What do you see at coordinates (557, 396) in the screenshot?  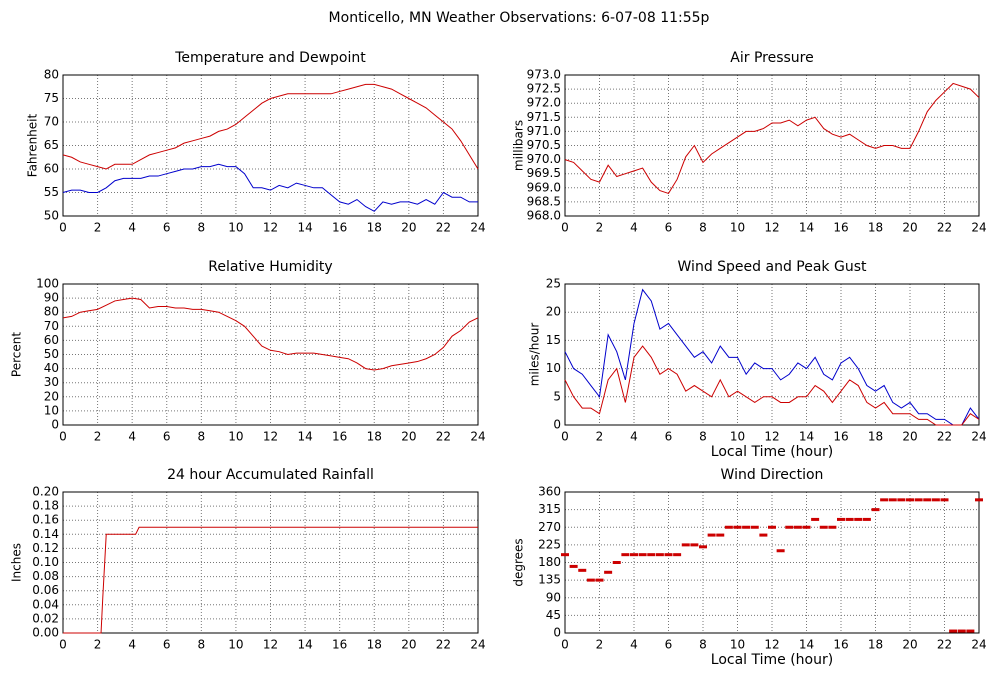 I see `y-tick-label: 5` at bounding box center [557, 396].